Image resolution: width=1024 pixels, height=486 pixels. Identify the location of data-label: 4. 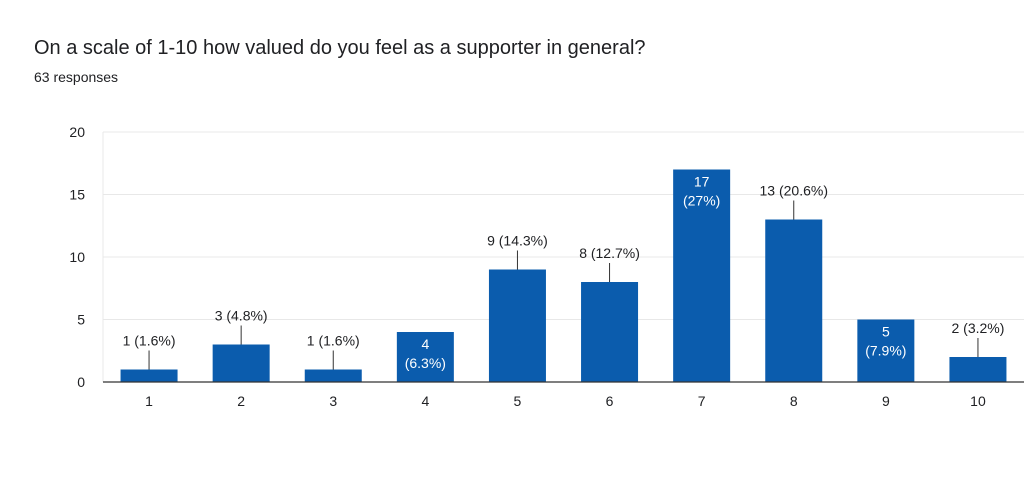
(425, 344).